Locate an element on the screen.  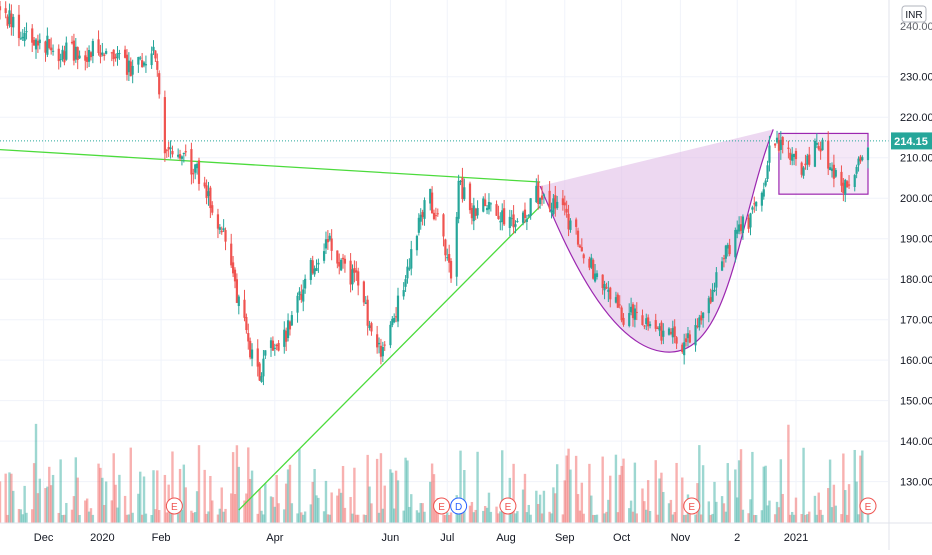
x-tick-label: Nov is located at coordinates (681, 538).